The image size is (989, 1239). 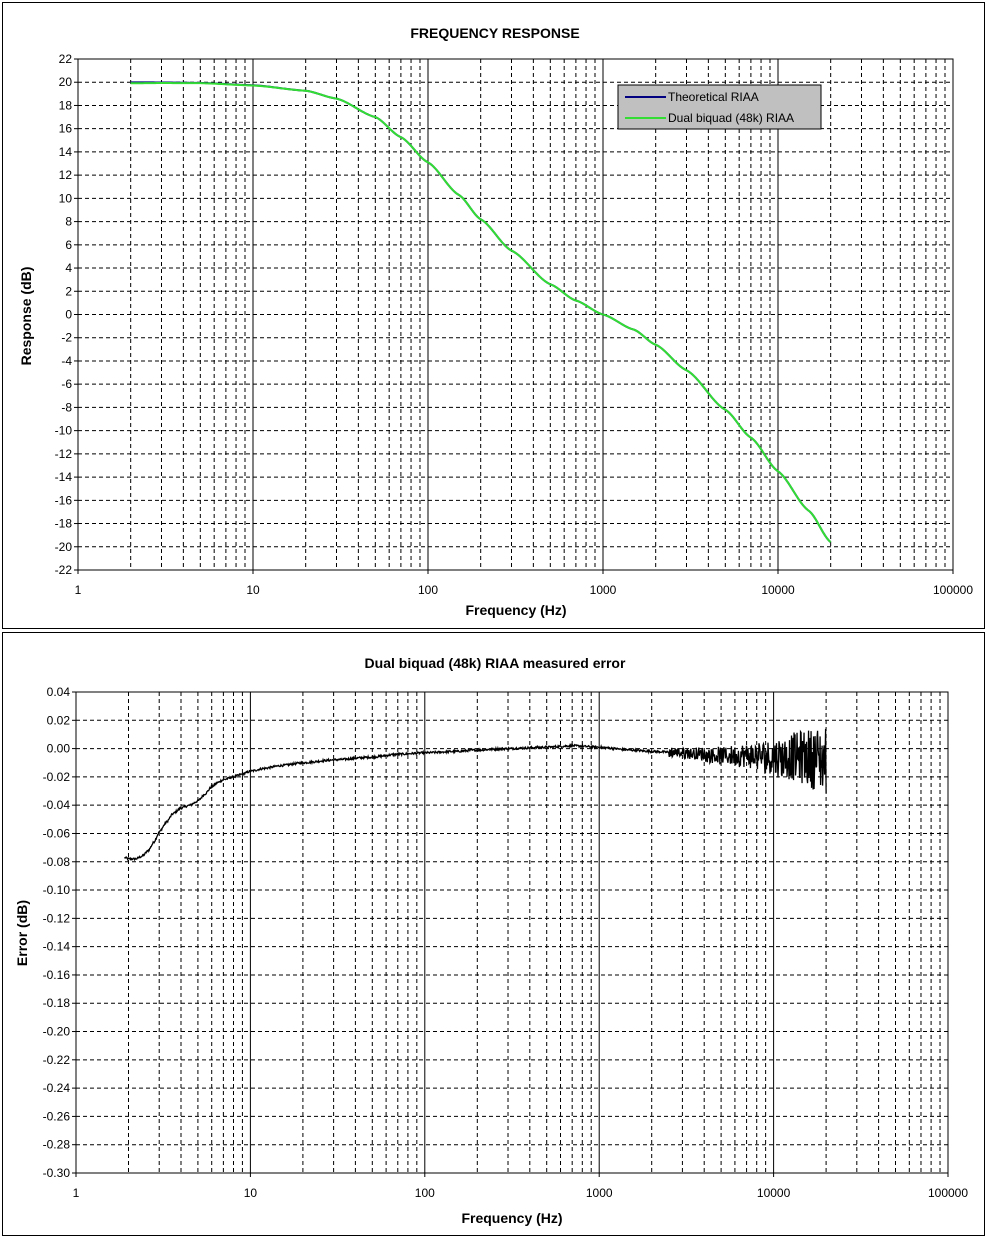 What do you see at coordinates (57, 862) in the screenshot?
I see `y-tick-label: -0.08` at bounding box center [57, 862].